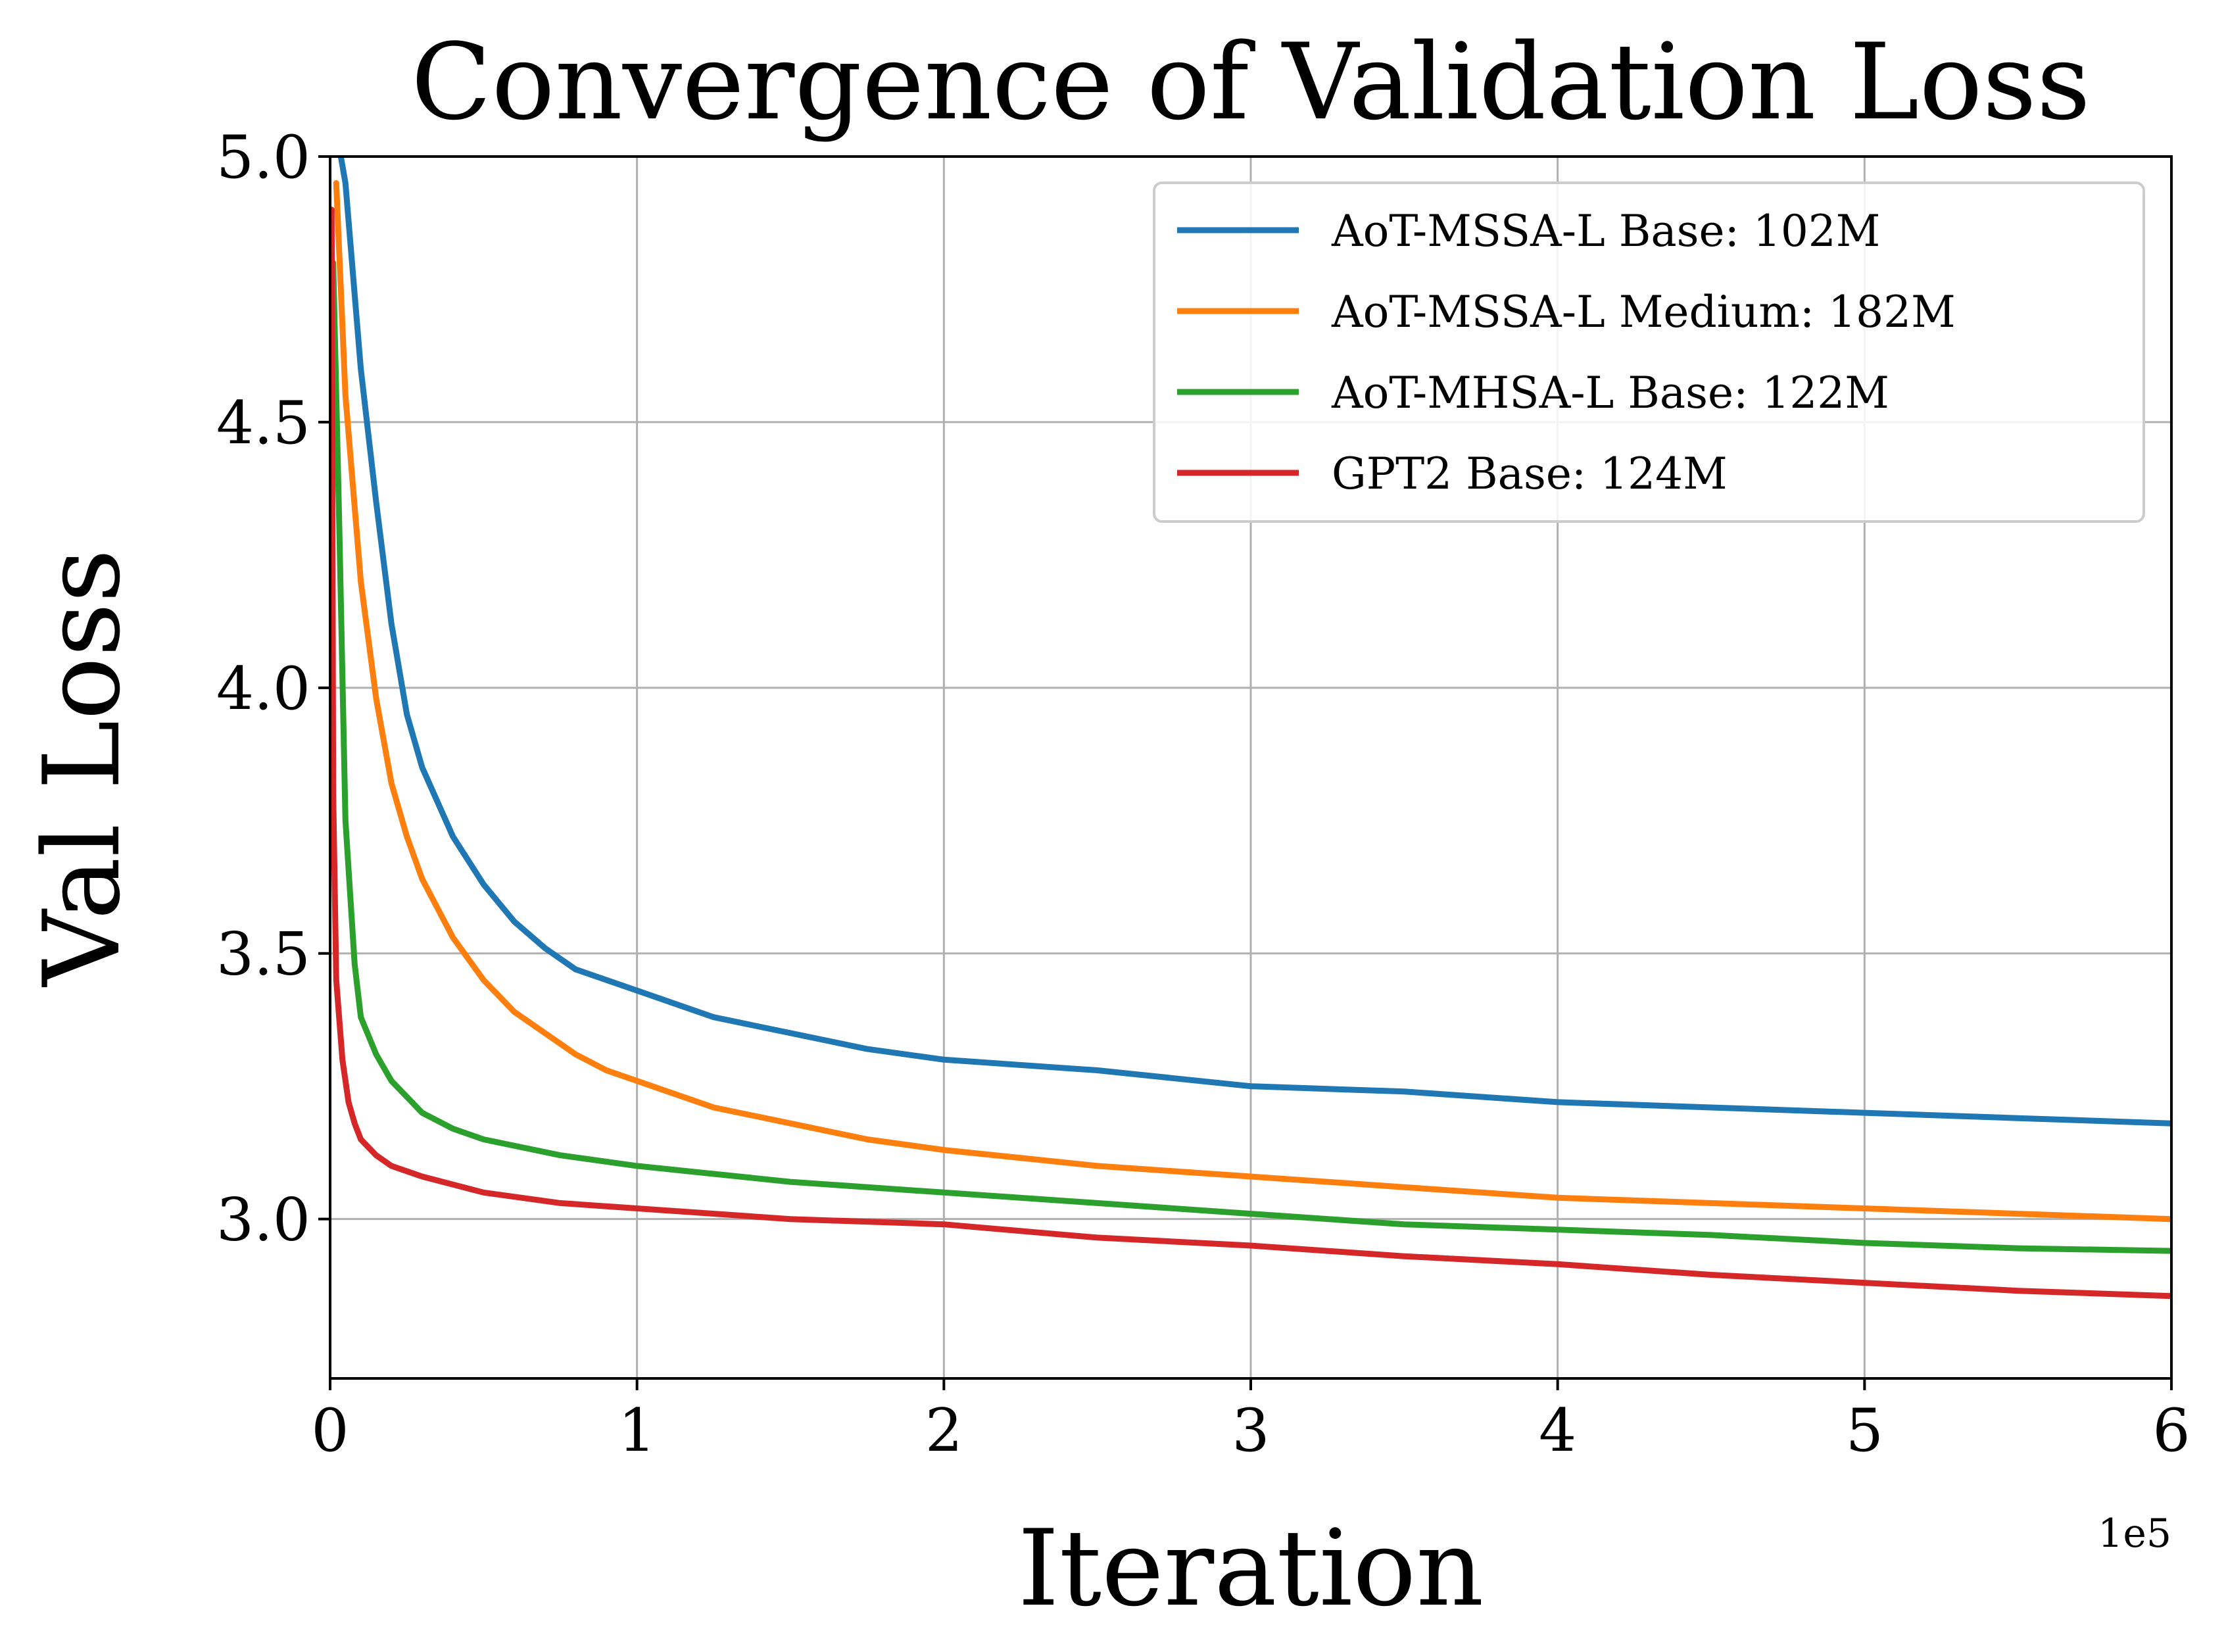 The image size is (2226, 1652). Describe the element at coordinates (1530, 474) in the screenshot. I see `legend-label-4: GPT2 Base: 124M` at that location.